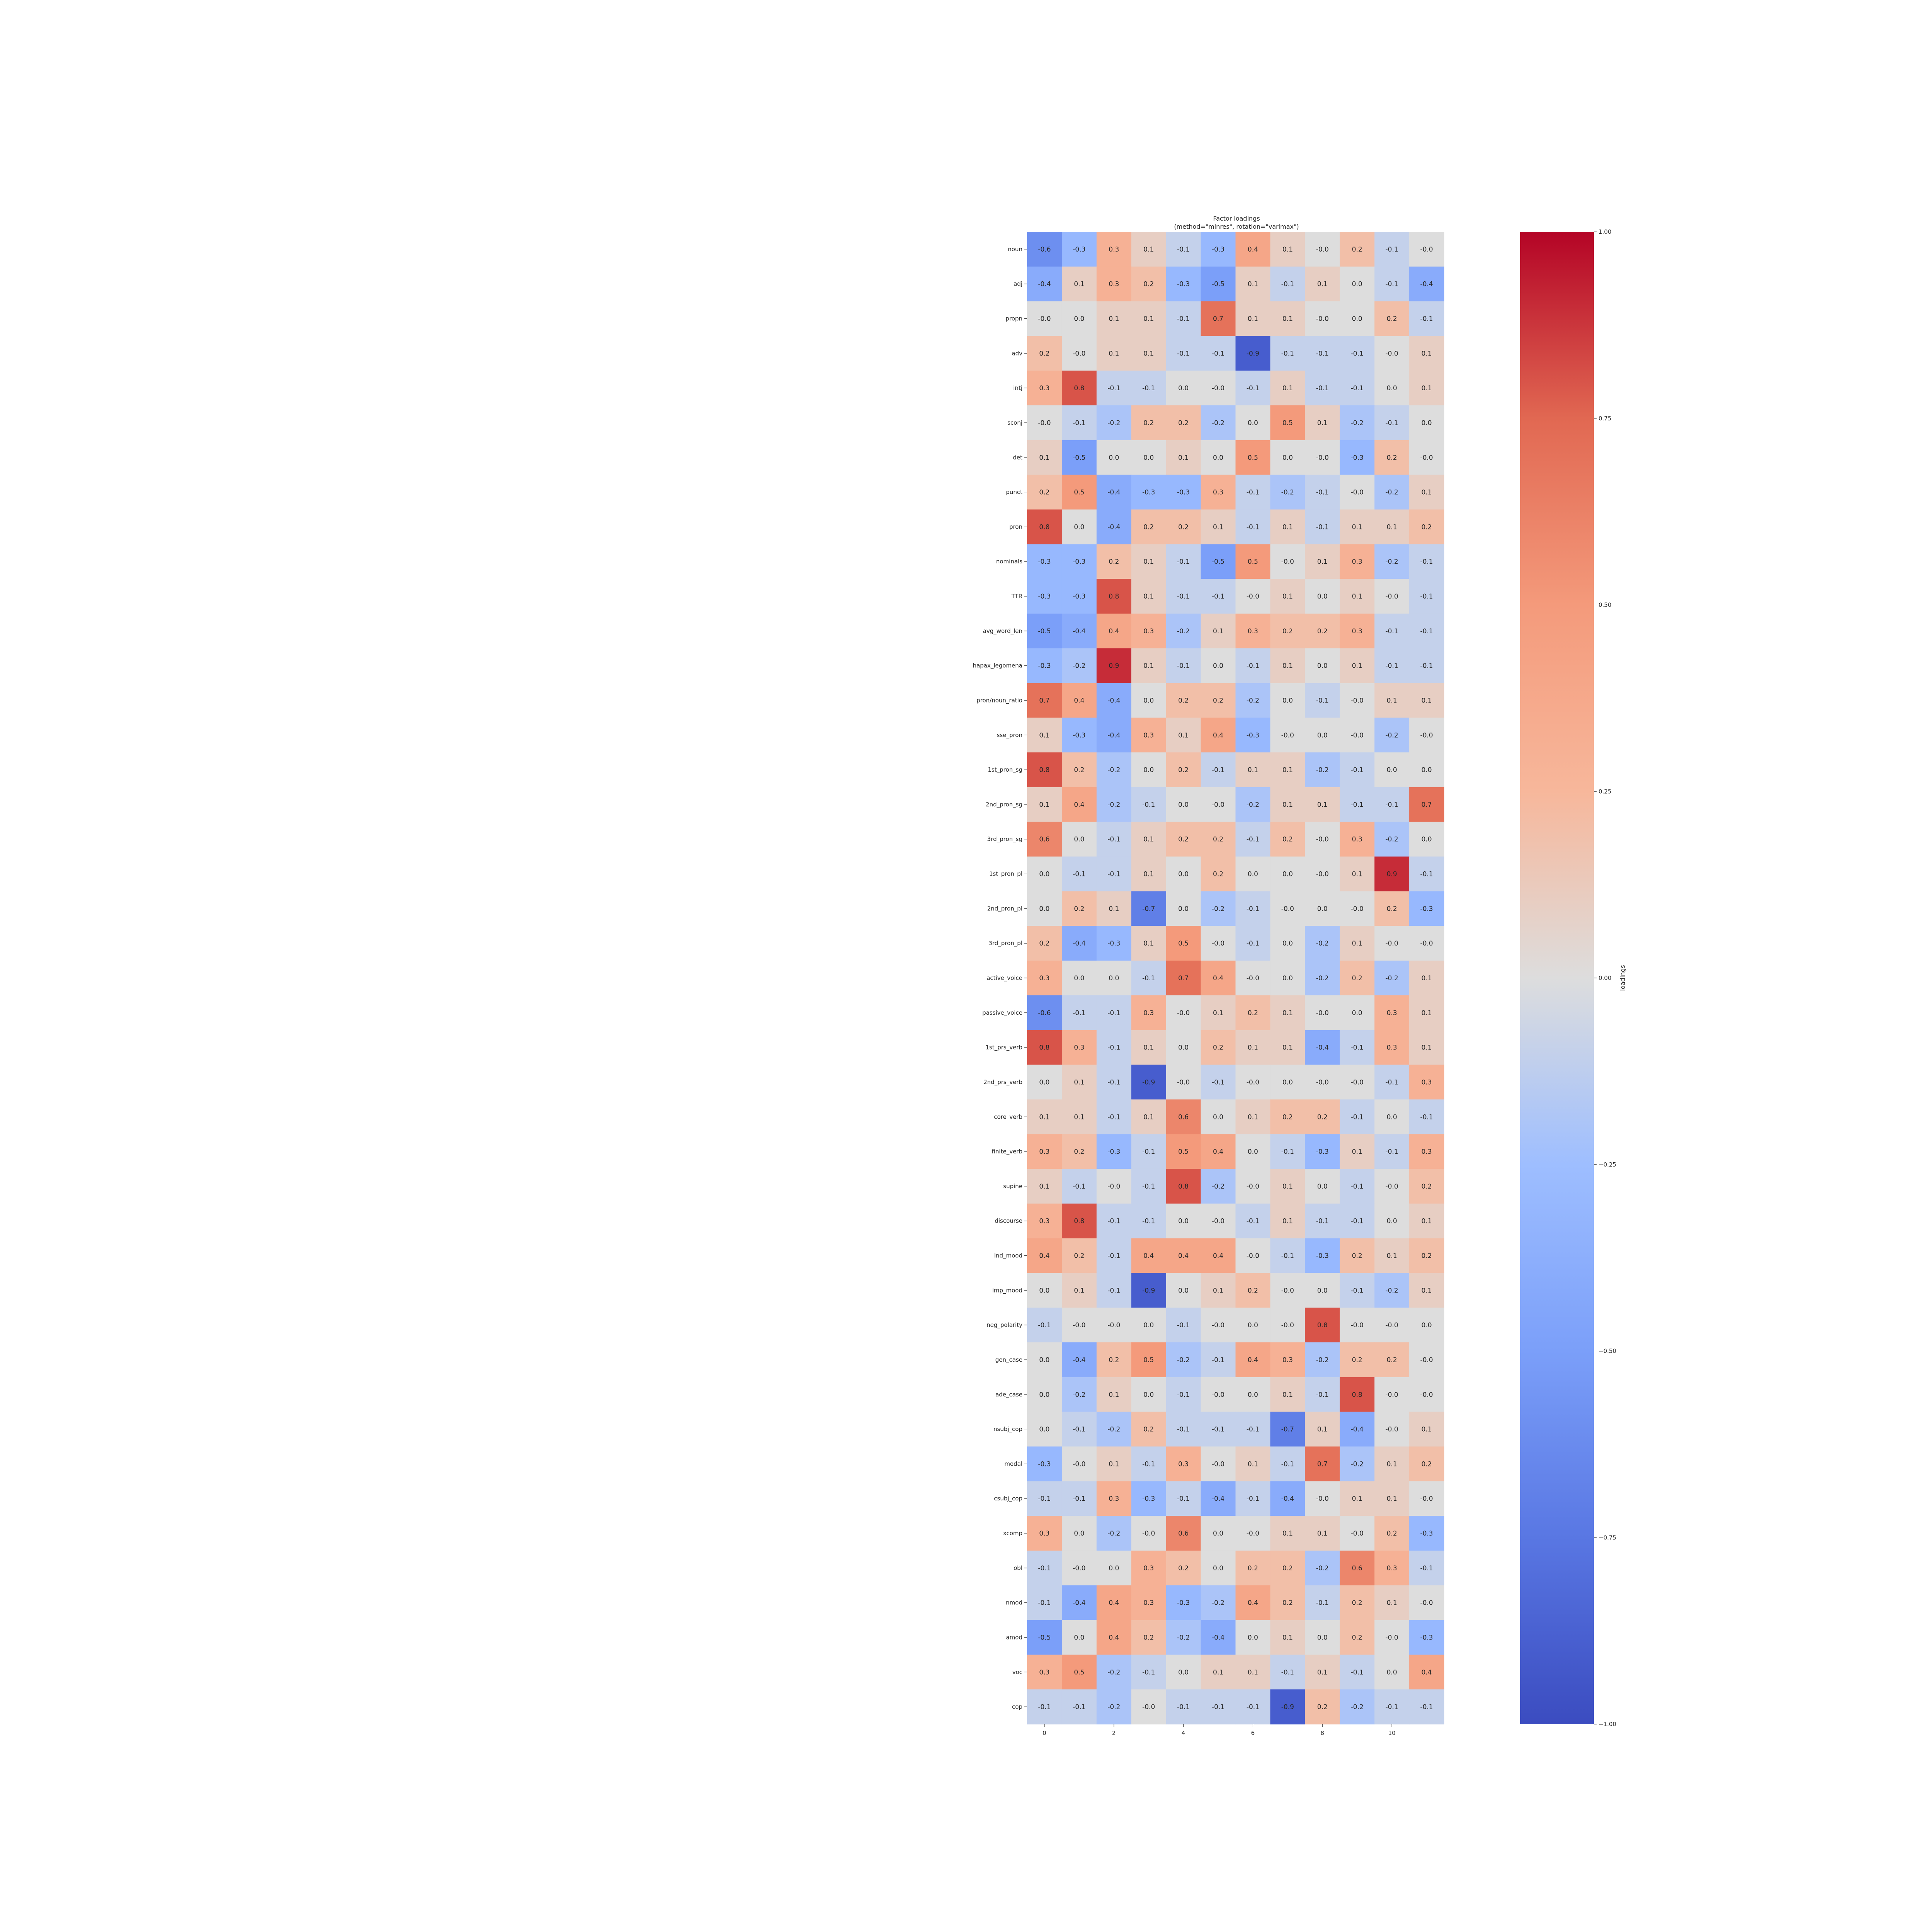  What do you see at coordinates (1018, 284) in the screenshot?
I see `y-axis-tick-label: adj` at bounding box center [1018, 284].